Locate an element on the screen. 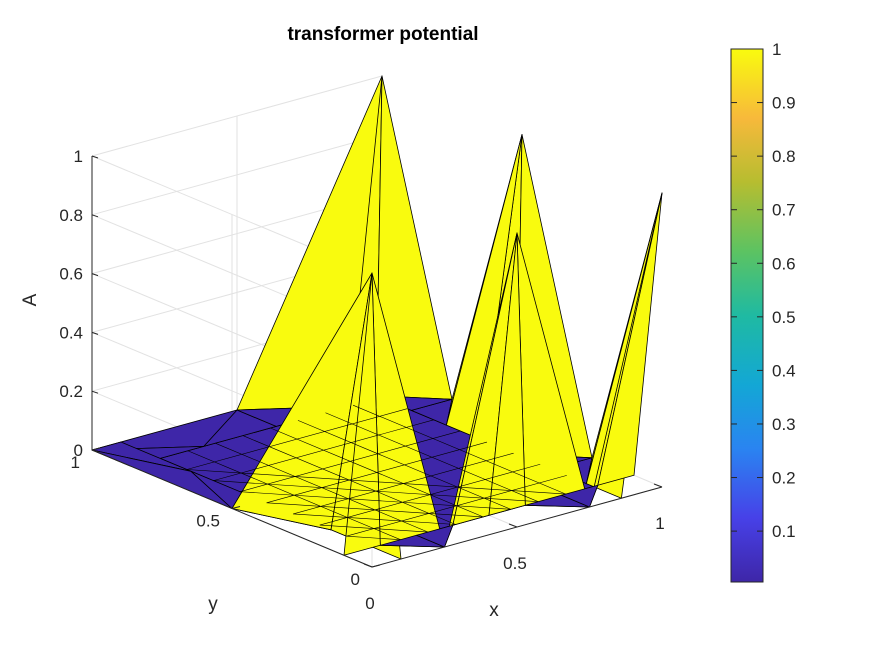  colorbar-tick-label: 0.2 is located at coordinates (784, 478).